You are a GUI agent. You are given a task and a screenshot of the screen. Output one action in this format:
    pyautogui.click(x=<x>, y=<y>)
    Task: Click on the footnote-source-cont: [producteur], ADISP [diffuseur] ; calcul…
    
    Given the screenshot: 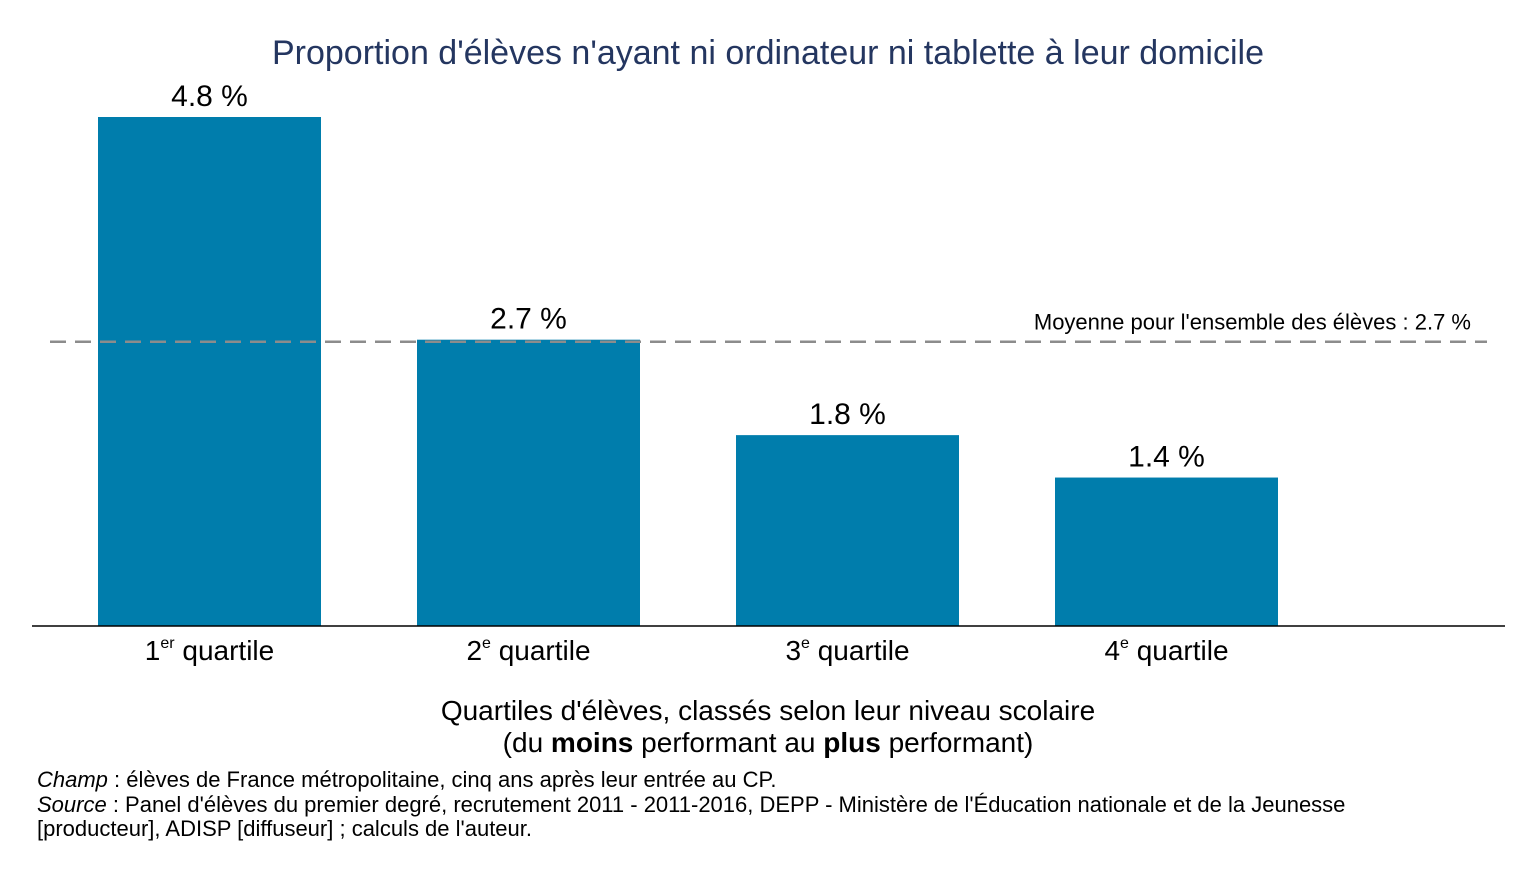 What is the action you would take?
    pyautogui.click(x=284, y=828)
    